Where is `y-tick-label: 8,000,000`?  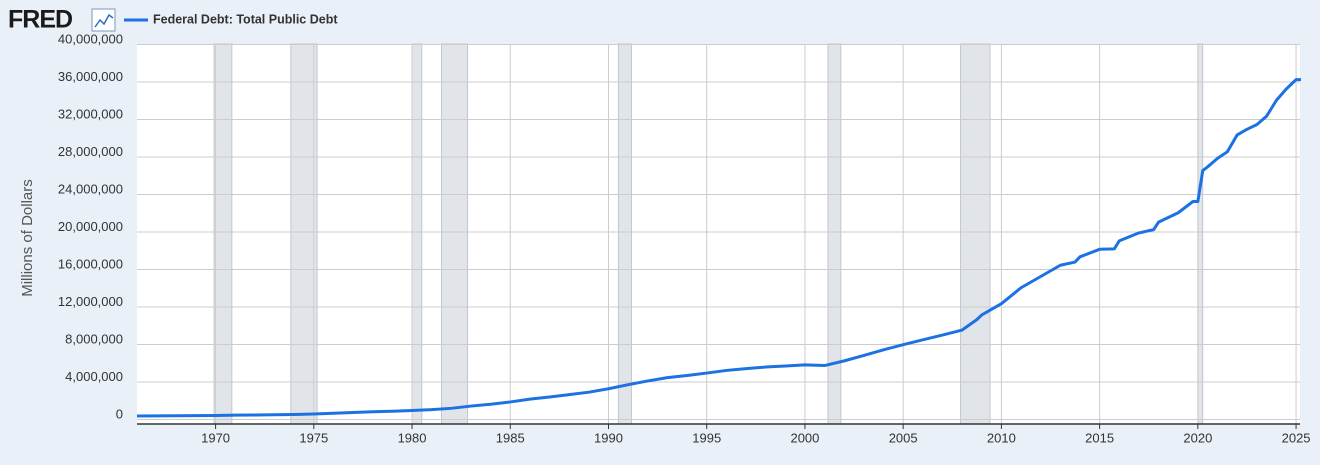
y-tick-label: 8,000,000 is located at coordinates (94, 338).